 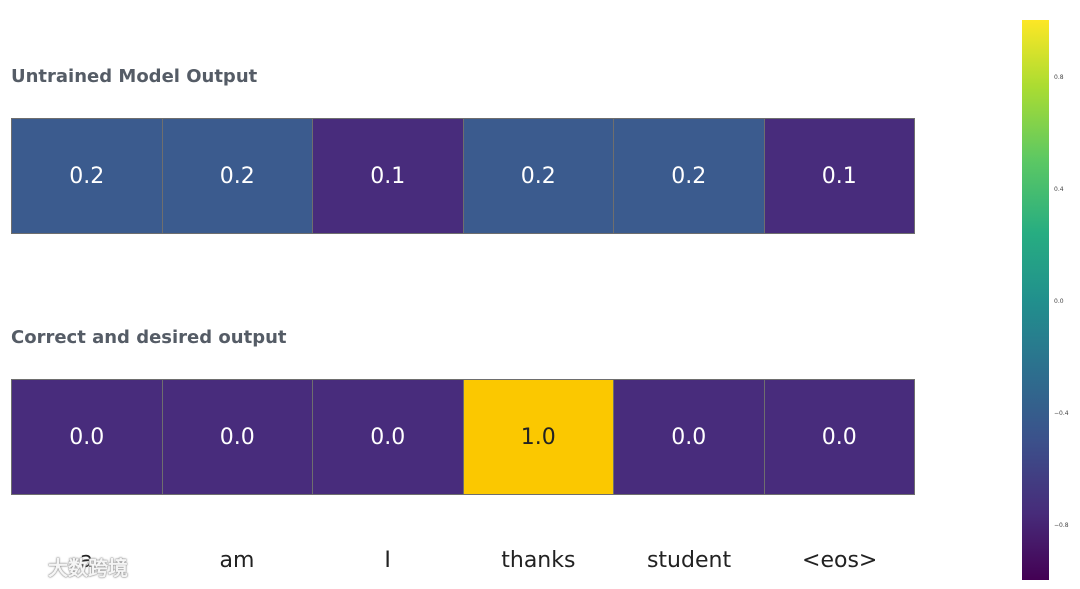 I want to click on x-tick-label: a, so click(x=86, y=560).